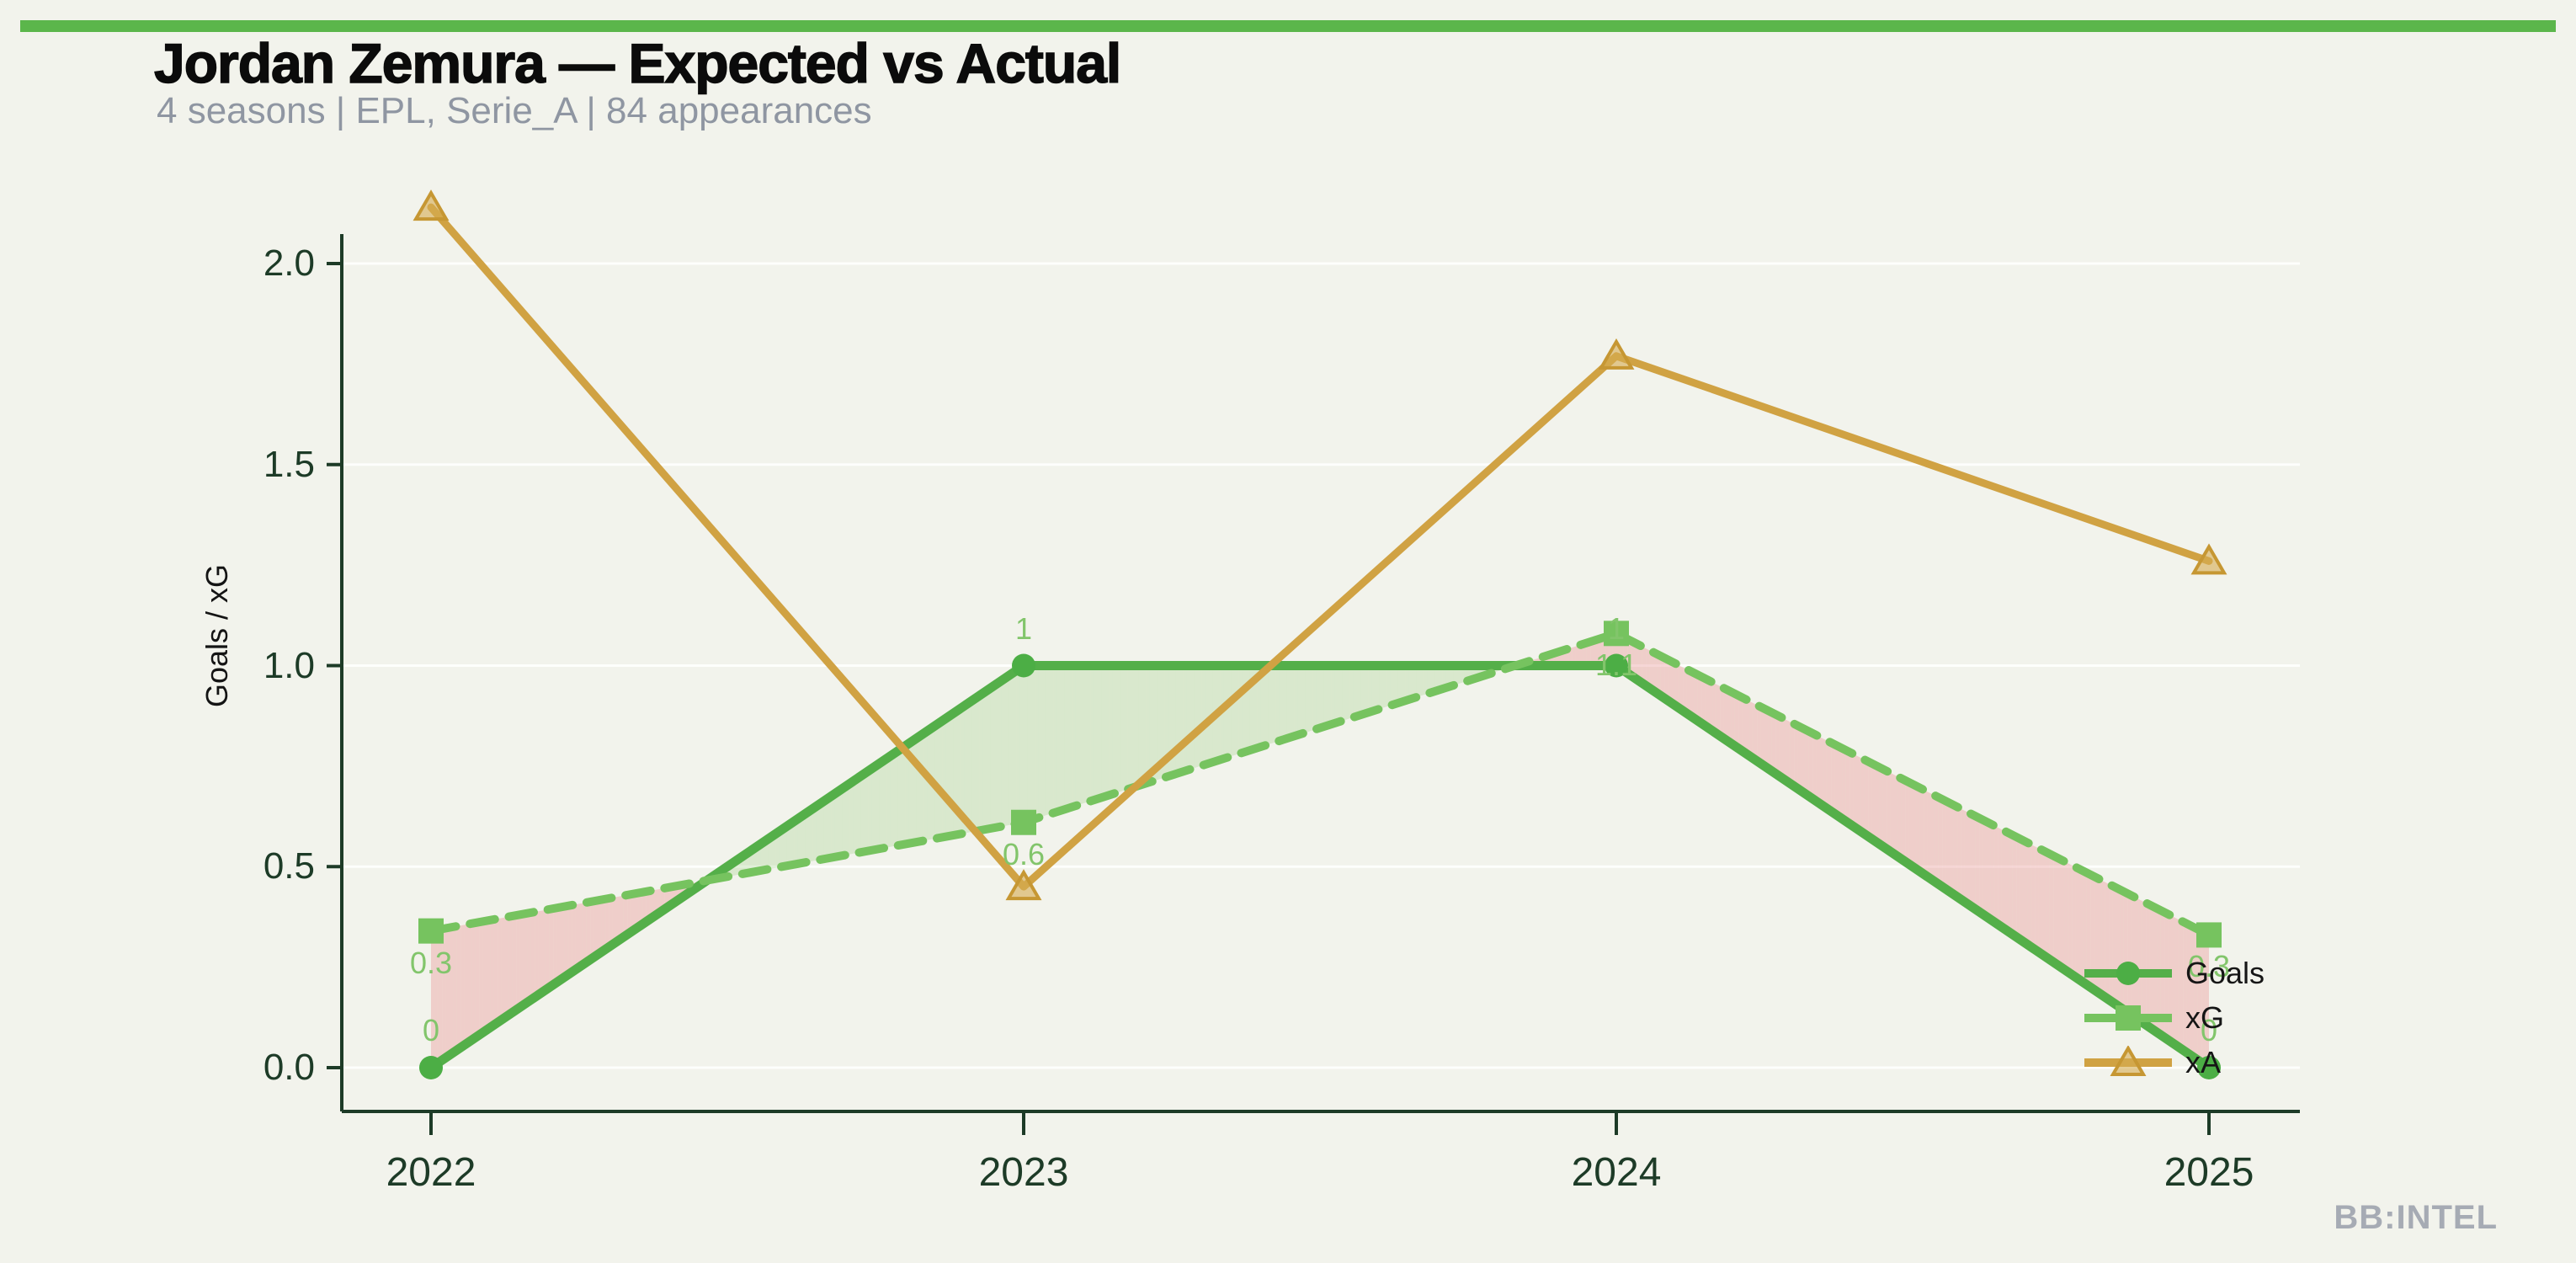 This screenshot has width=2576, height=1263. I want to click on y-tick-label: 2.0, so click(289, 263).